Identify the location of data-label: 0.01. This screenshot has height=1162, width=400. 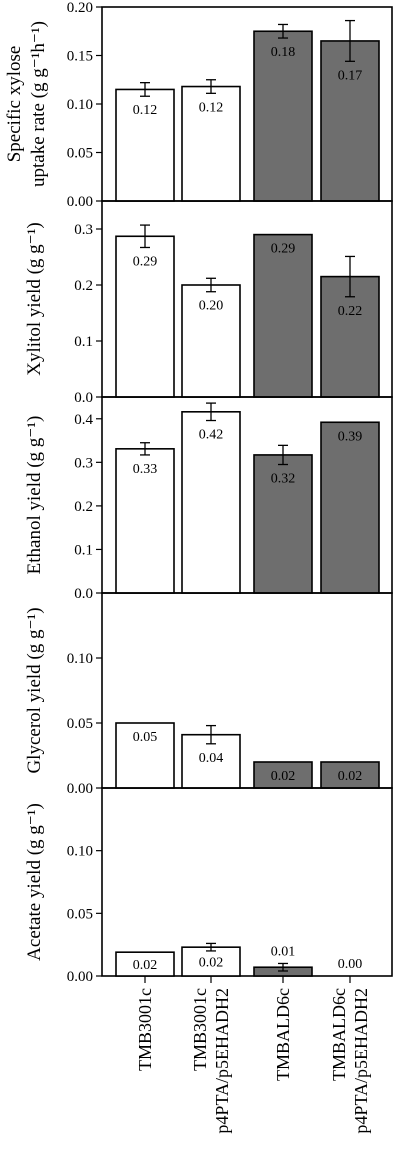
(283, 951).